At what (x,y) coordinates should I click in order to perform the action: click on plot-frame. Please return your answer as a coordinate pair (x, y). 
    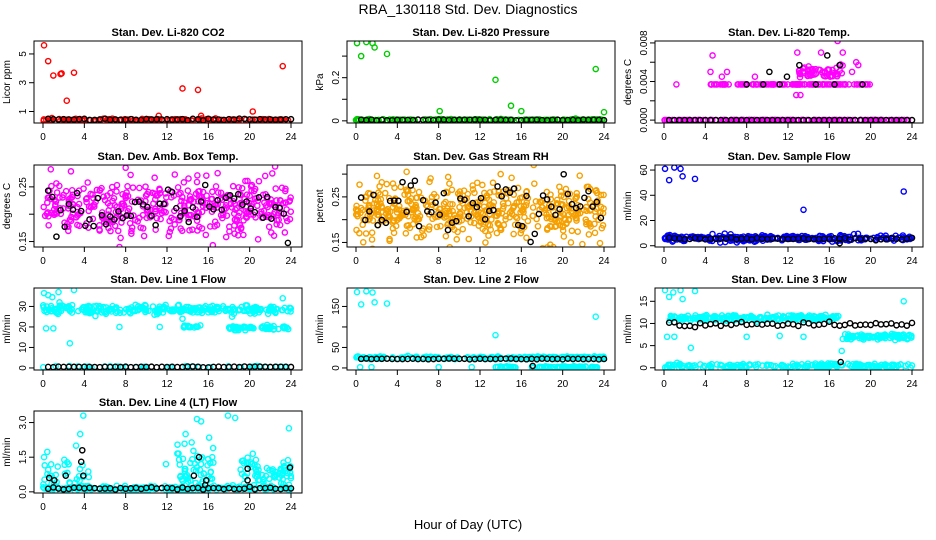
    Looking at the image, I should click on (789, 206).